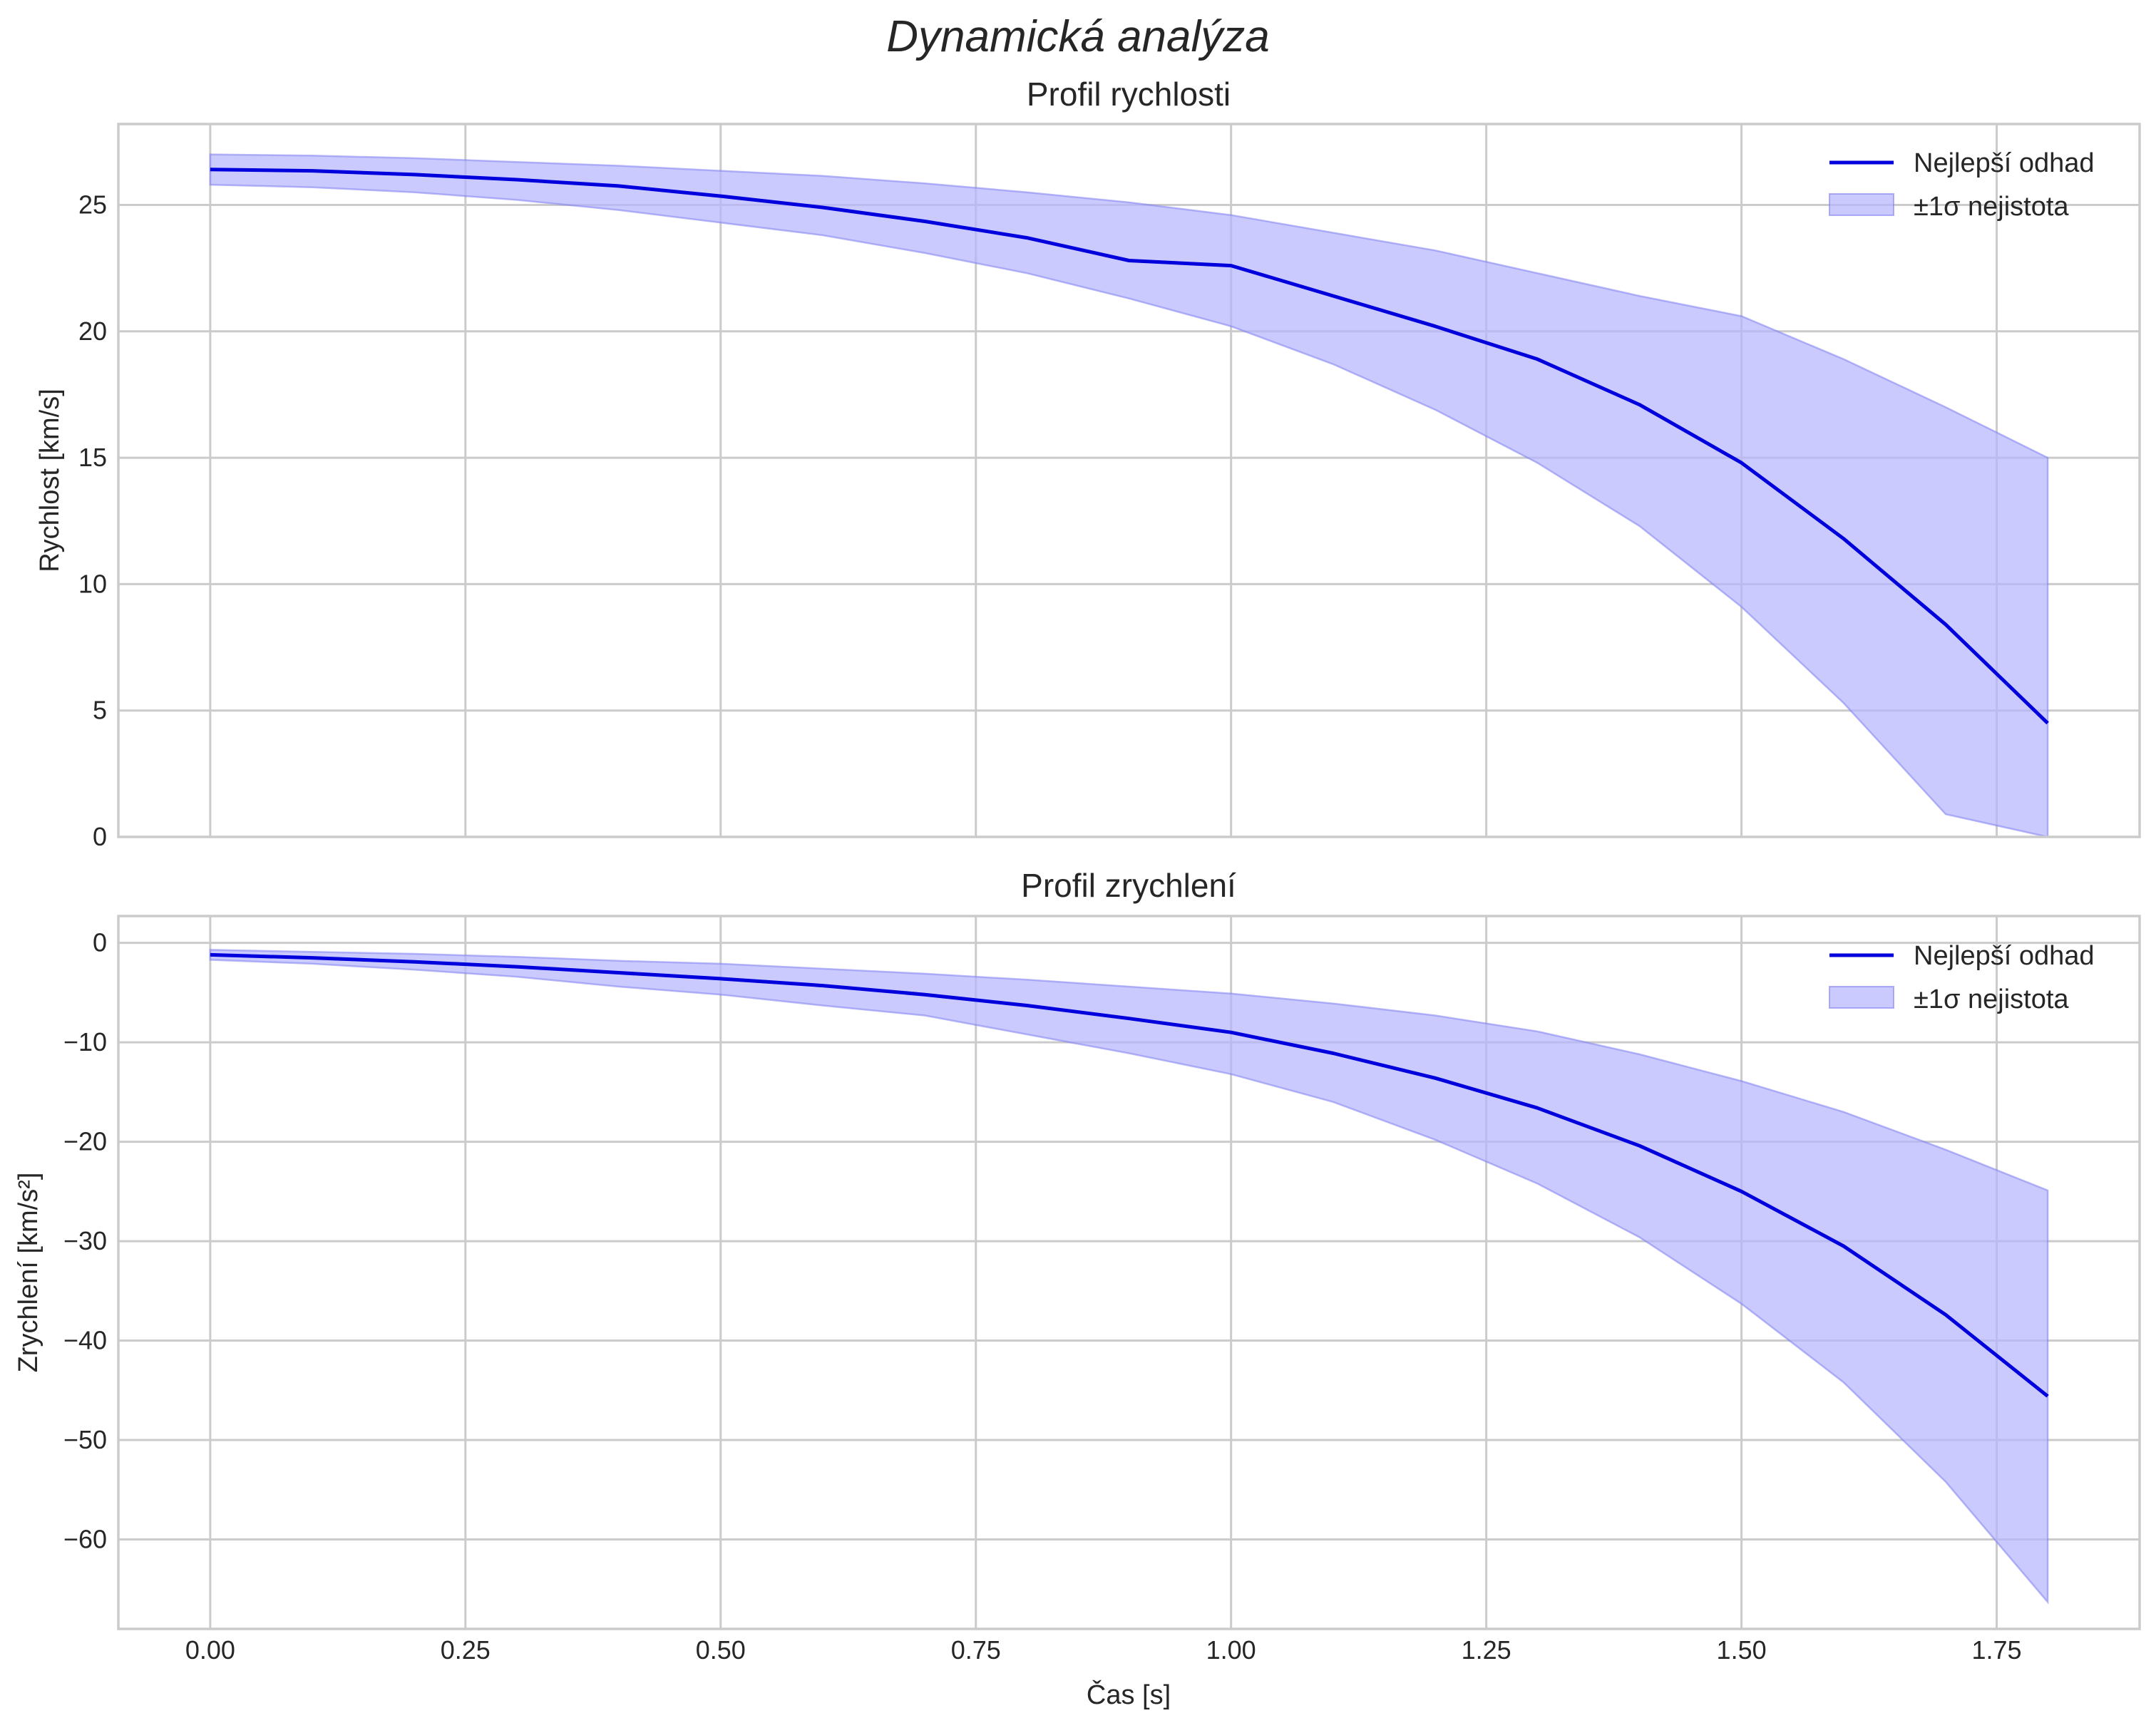 The image size is (2156, 1728). Describe the element at coordinates (92, 520) in the screenshot. I see `velocity-y-ticks: 0 5 10 15 20 25` at that location.